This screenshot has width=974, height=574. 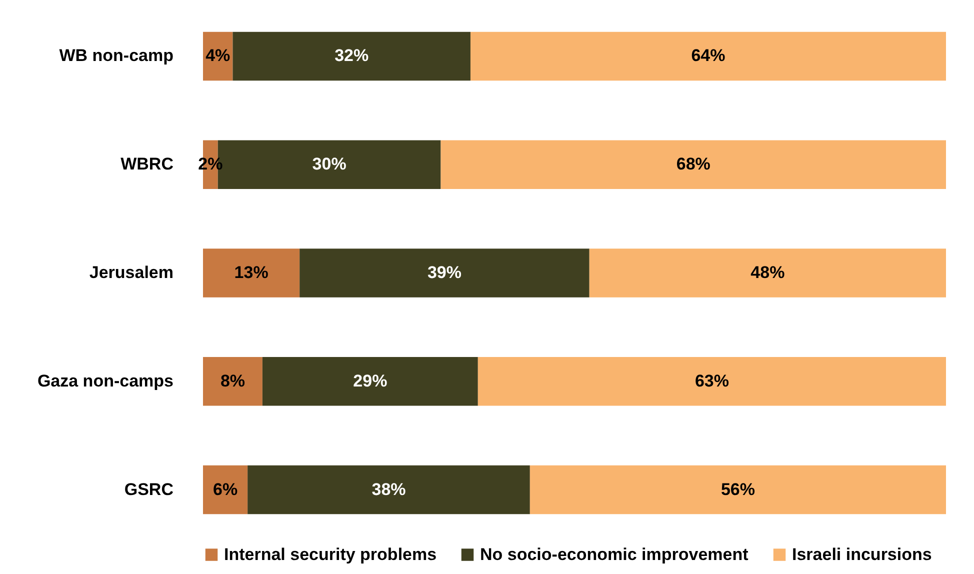 What do you see at coordinates (614, 554) in the screenshot?
I see `legend-label: No socio-economic improvement` at bounding box center [614, 554].